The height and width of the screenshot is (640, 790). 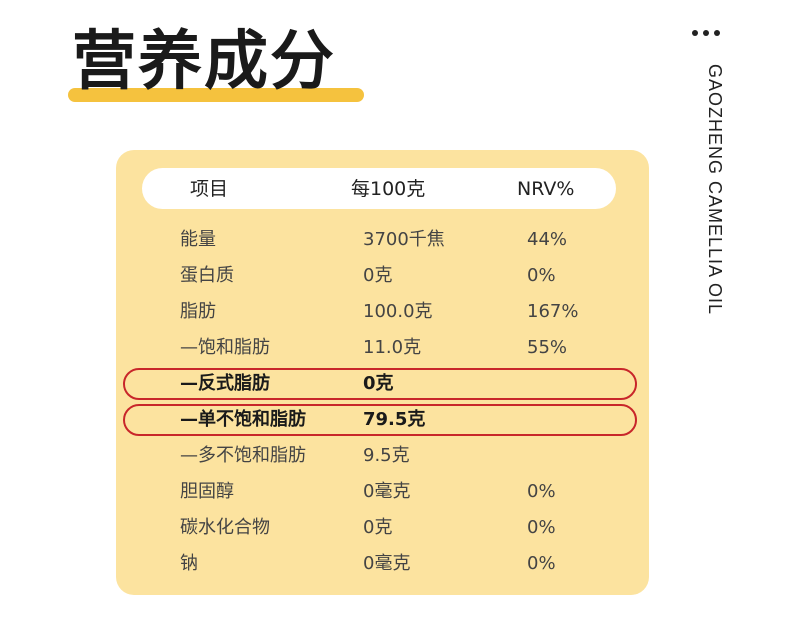 I want to click on highlight-trans-fat, so click(x=380, y=384).